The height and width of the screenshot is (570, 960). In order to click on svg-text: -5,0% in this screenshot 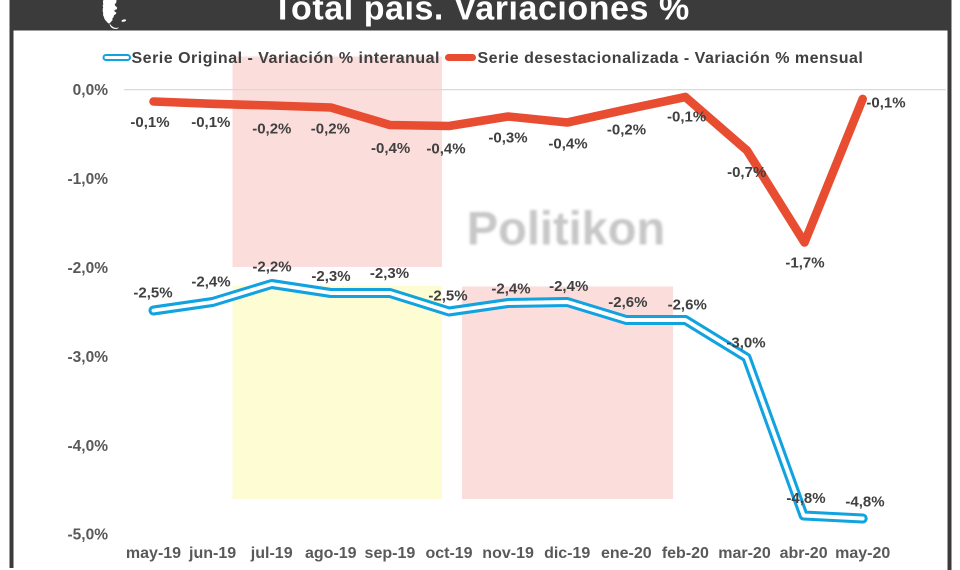, I will do `click(88, 535)`.